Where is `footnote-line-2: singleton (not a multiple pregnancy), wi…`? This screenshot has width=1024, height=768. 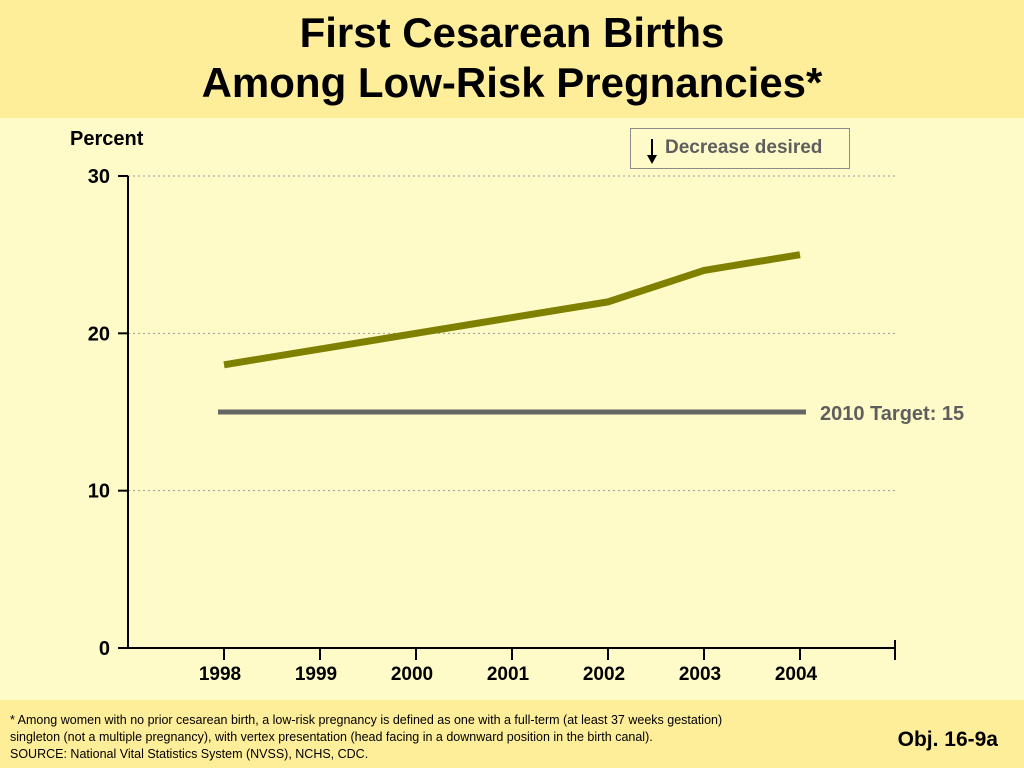 footnote-line-2: singleton (not a multiple pregnancy), wi… is located at coordinates (331, 737).